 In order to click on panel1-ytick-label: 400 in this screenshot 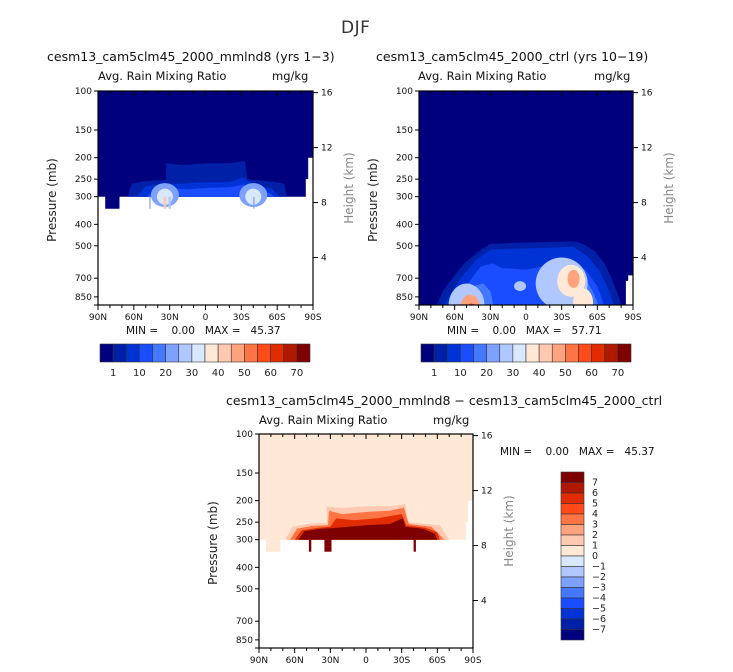, I will do `click(83, 225)`.